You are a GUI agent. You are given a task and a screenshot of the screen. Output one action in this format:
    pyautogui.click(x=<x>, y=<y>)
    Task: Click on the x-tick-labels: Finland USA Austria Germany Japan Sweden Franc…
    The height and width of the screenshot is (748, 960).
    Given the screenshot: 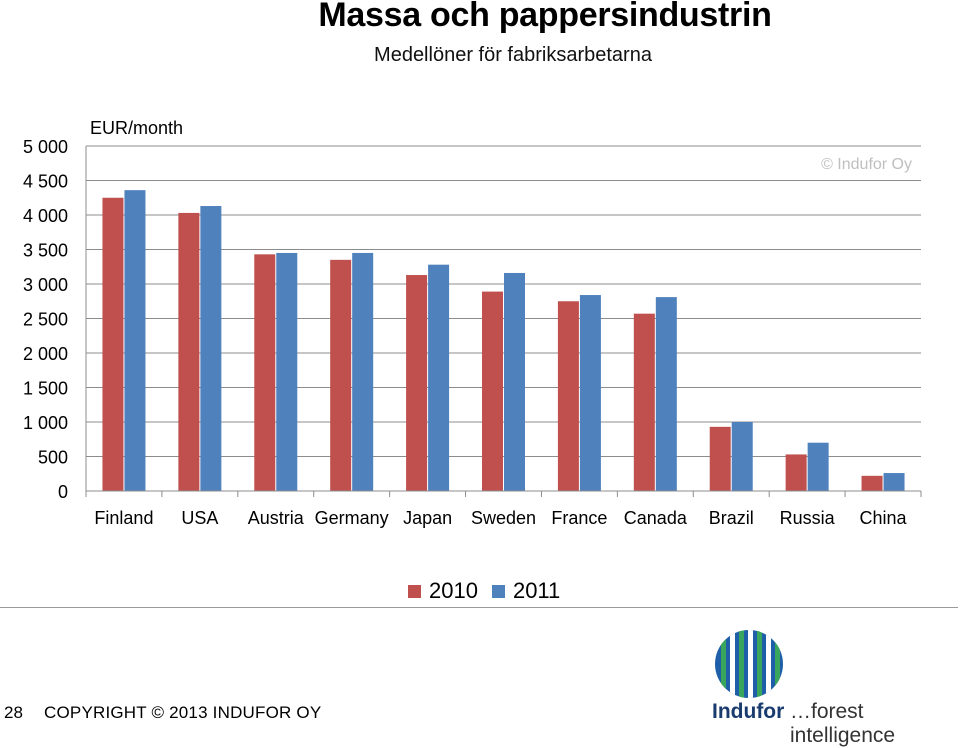 What is the action you would take?
    pyautogui.click(x=500, y=518)
    